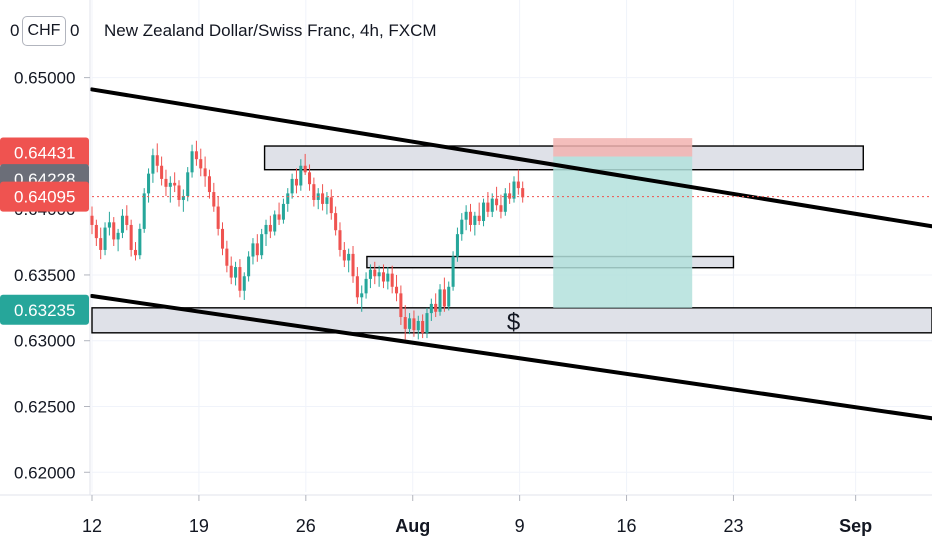 The image size is (932, 555). Describe the element at coordinates (44, 341) in the screenshot. I see `y-tick-label: 0.63000` at that location.